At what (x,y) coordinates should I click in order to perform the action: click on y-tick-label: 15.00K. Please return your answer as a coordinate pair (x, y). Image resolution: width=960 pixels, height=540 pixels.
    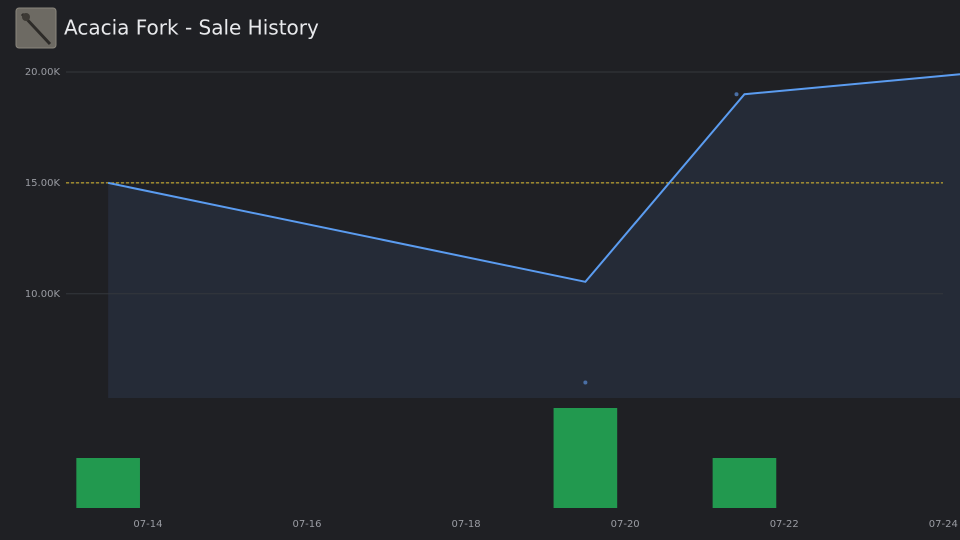
    Looking at the image, I should click on (43, 183).